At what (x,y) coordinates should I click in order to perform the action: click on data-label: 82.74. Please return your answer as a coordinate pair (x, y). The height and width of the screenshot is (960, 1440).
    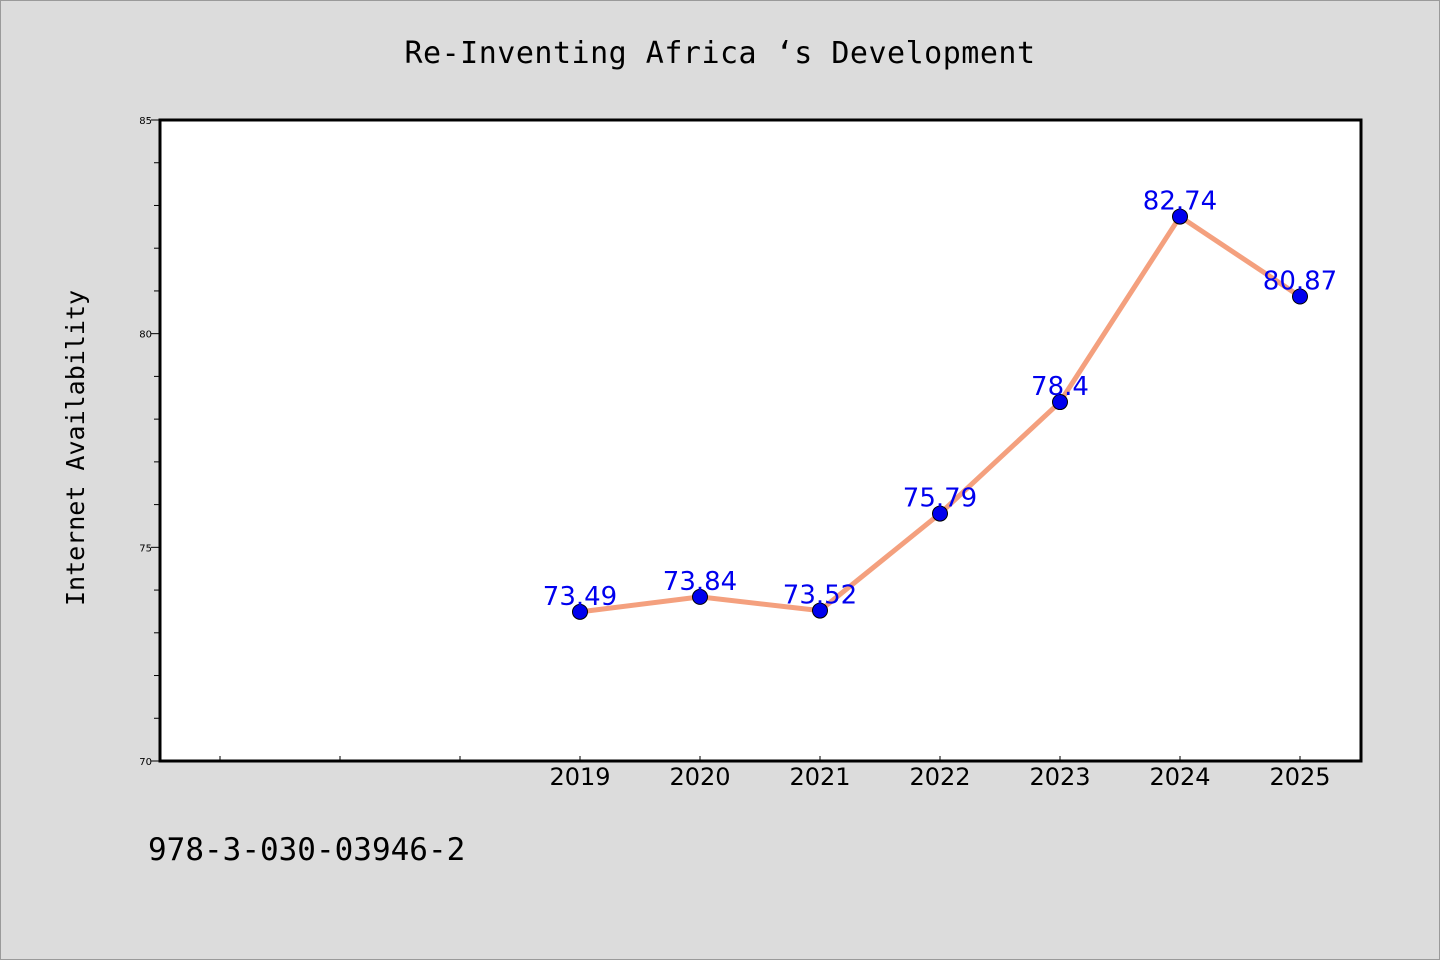
    Looking at the image, I should click on (1180, 202).